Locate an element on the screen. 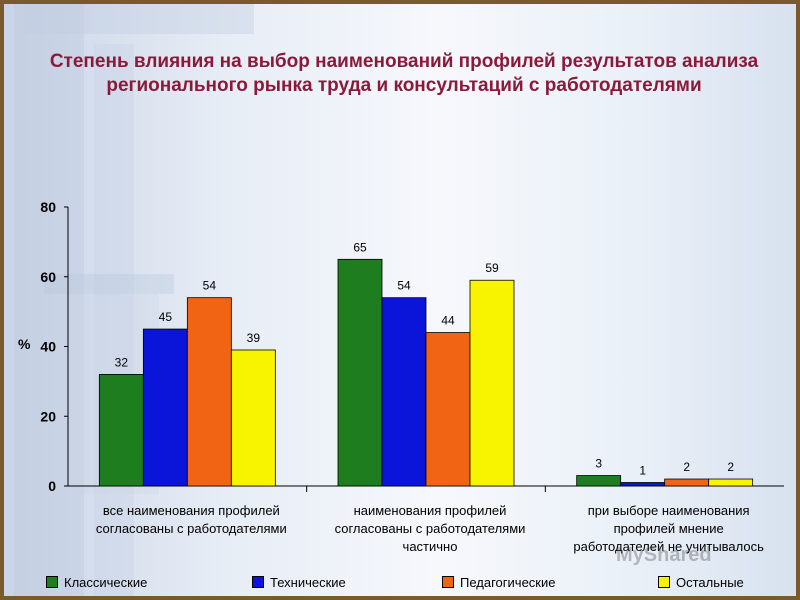 This screenshot has height=600, width=800. legend-label: Технические is located at coordinates (308, 582).